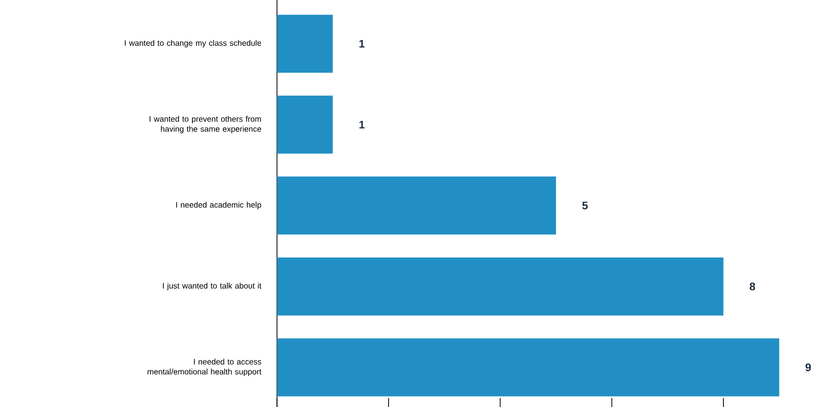  Describe the element at coordinates (808, 367) in the screenshot. I see `data-label: 9` at that location.